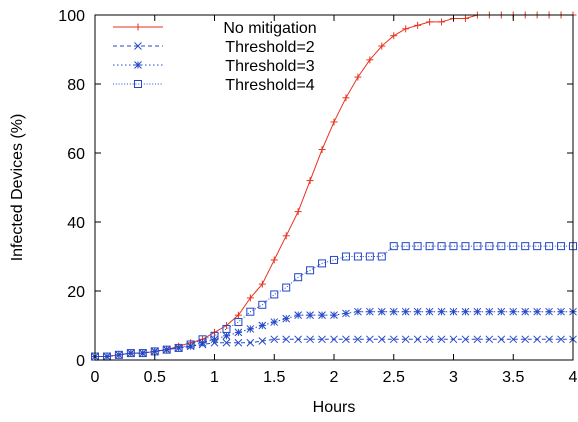  What do you see at coordinates (17, 188) in the screenshot?
I see `y-axis-title: Infected Devices (%)` at bounding box center [17, 188].